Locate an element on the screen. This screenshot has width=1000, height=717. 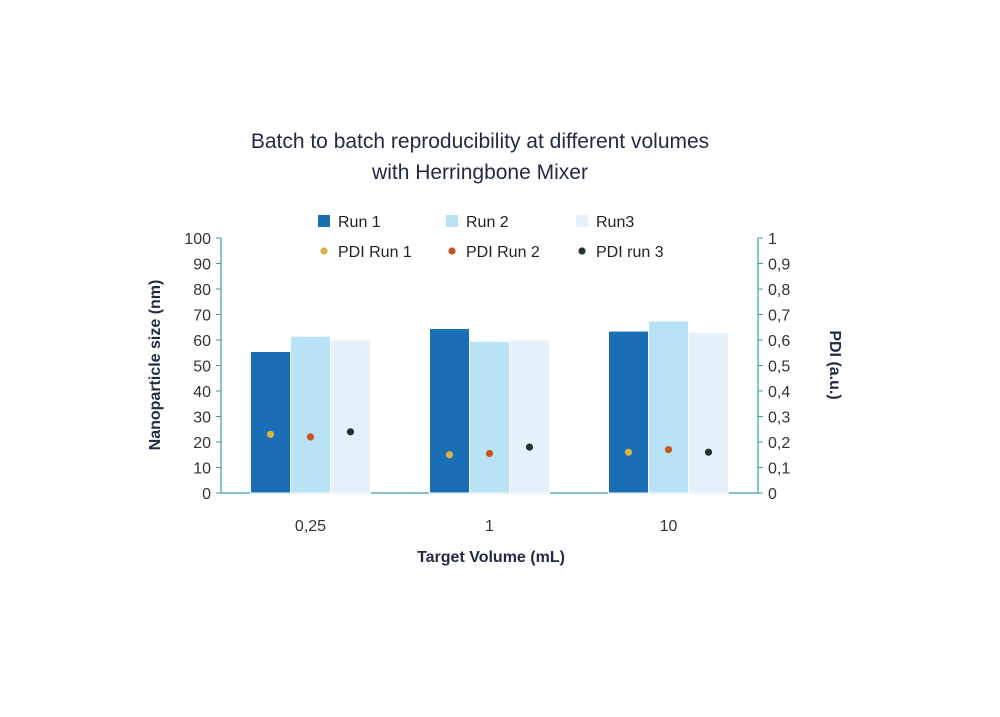
y2-tick-label: 0,8 is located at coordinates (779, 290).